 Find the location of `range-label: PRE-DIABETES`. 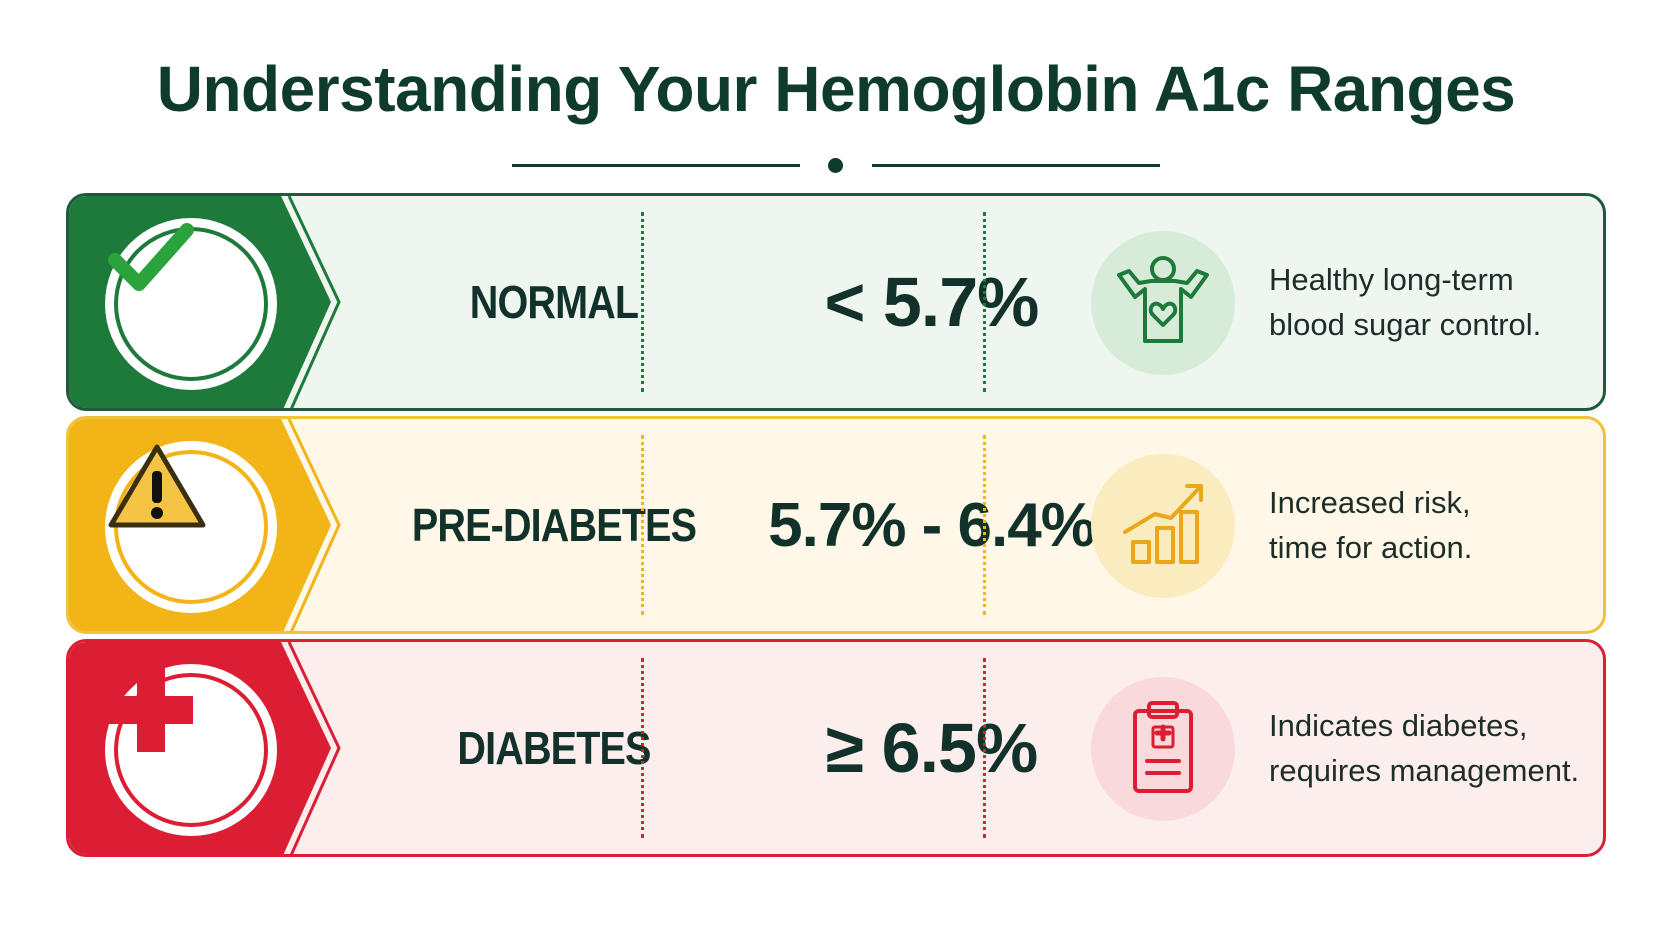

range-label: PRE-DIABETES is located at coordinates (554, 525).